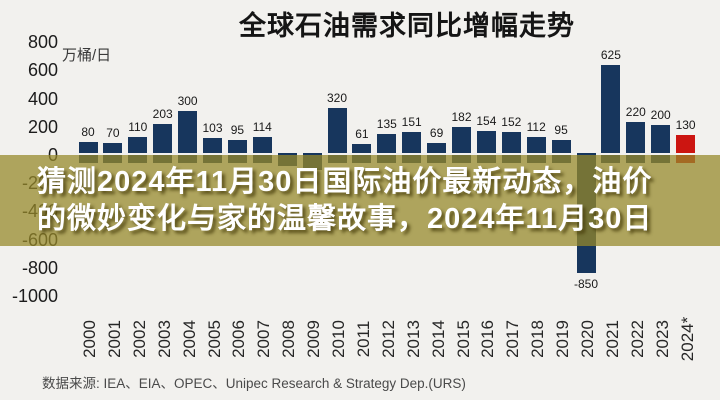 The width and height of the screenshot is (720, 400). What do you see at coordinates (113, 148) in the screenshot?
I see `bar-2001` at bounding box center [113, 148].